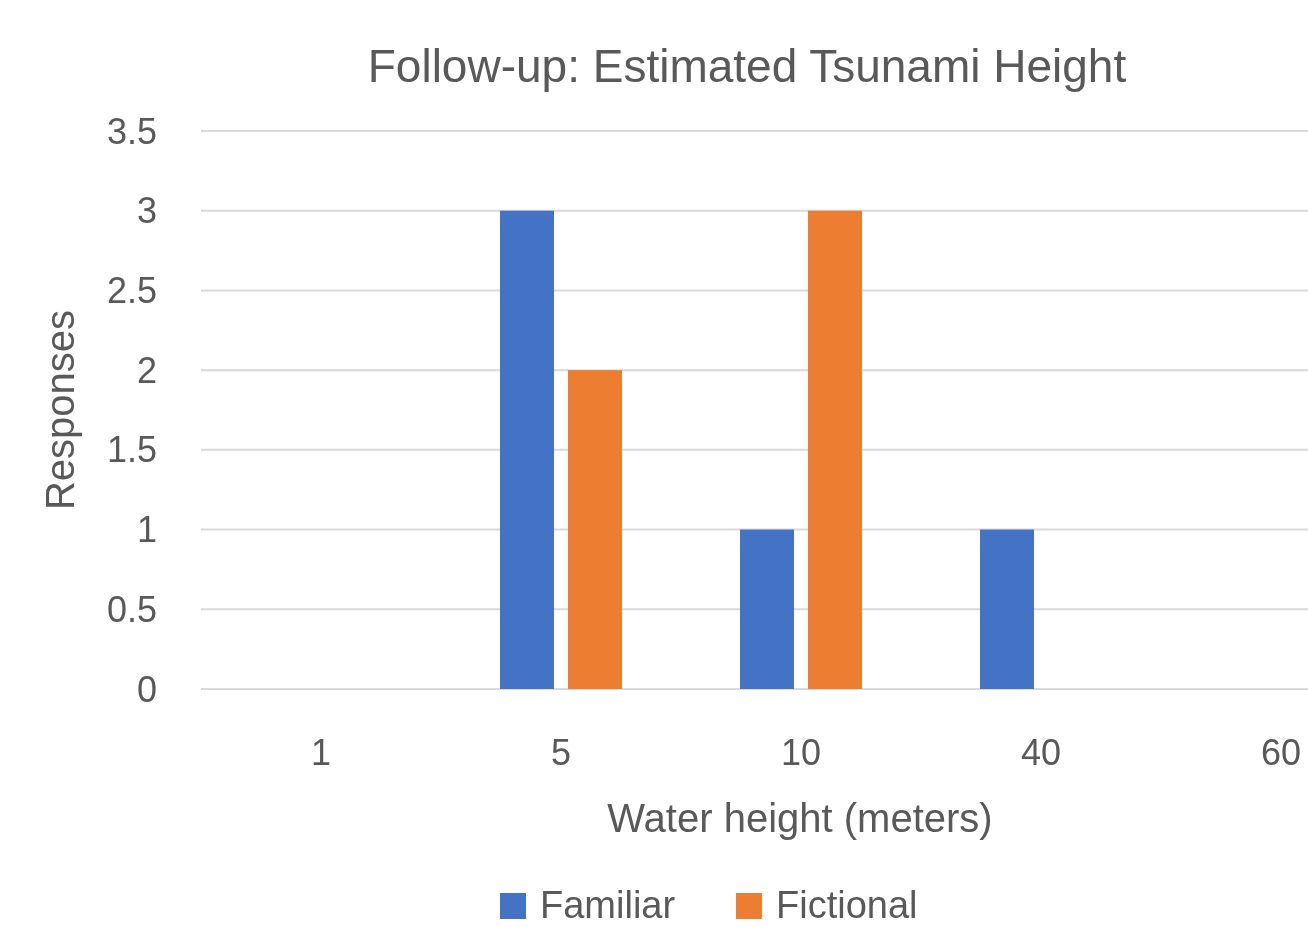 The image size is (1308, 927). Describe the element at coordinates (131, 609) in the screenshot. I see `y-tick-label: 0.5` at that location.